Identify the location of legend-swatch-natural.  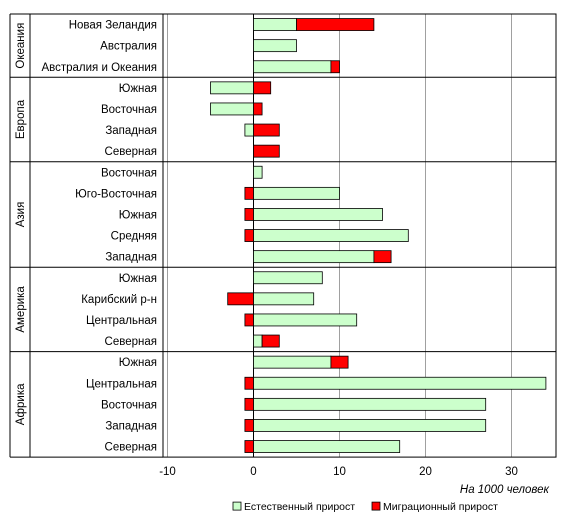
(237, 506).